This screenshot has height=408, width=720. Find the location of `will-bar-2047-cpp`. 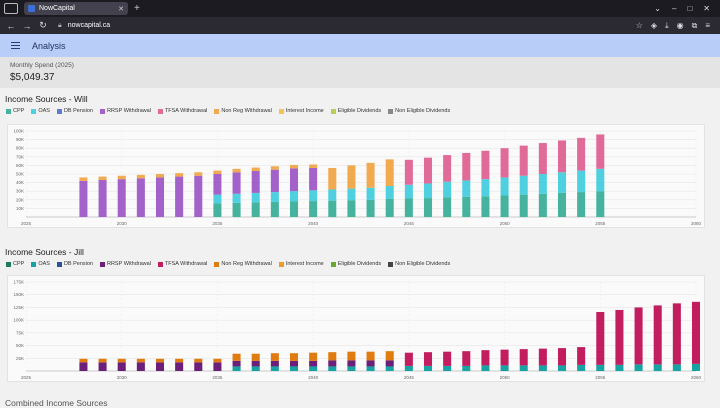

will-bar-2047-cpp is located at coordinates (447, 207).